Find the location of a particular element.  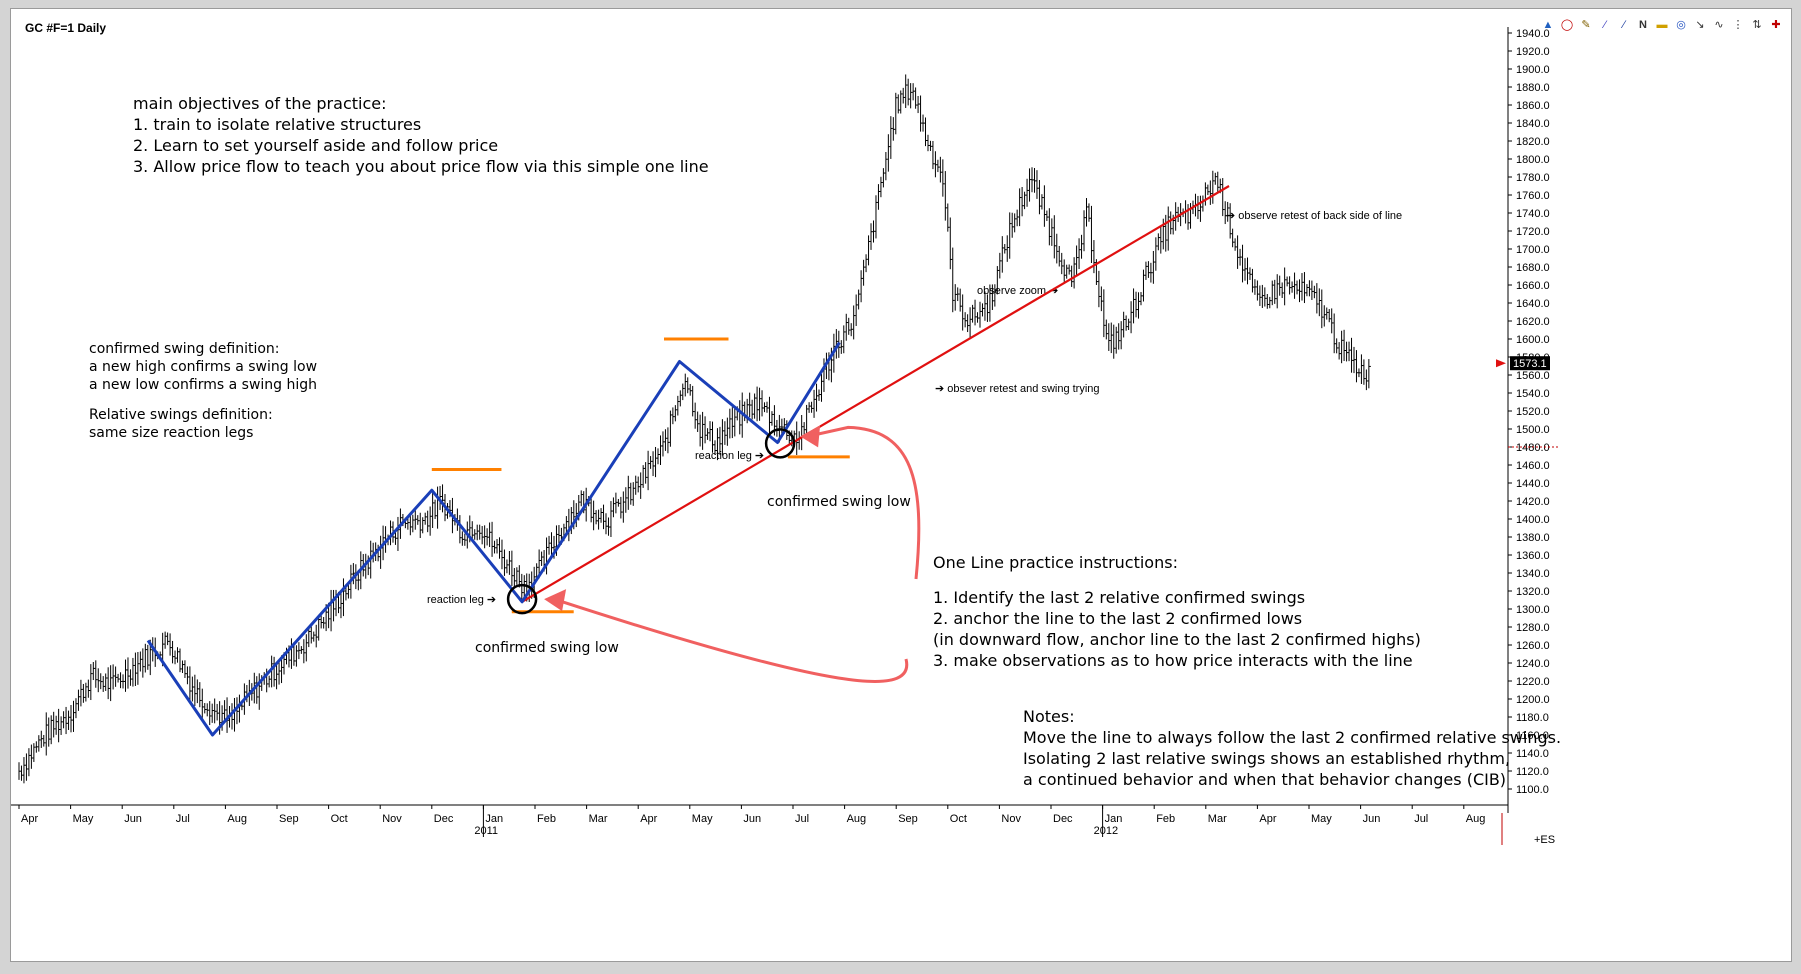

y-tick-label: 1120.0 is located at coordinates (1532, 772).